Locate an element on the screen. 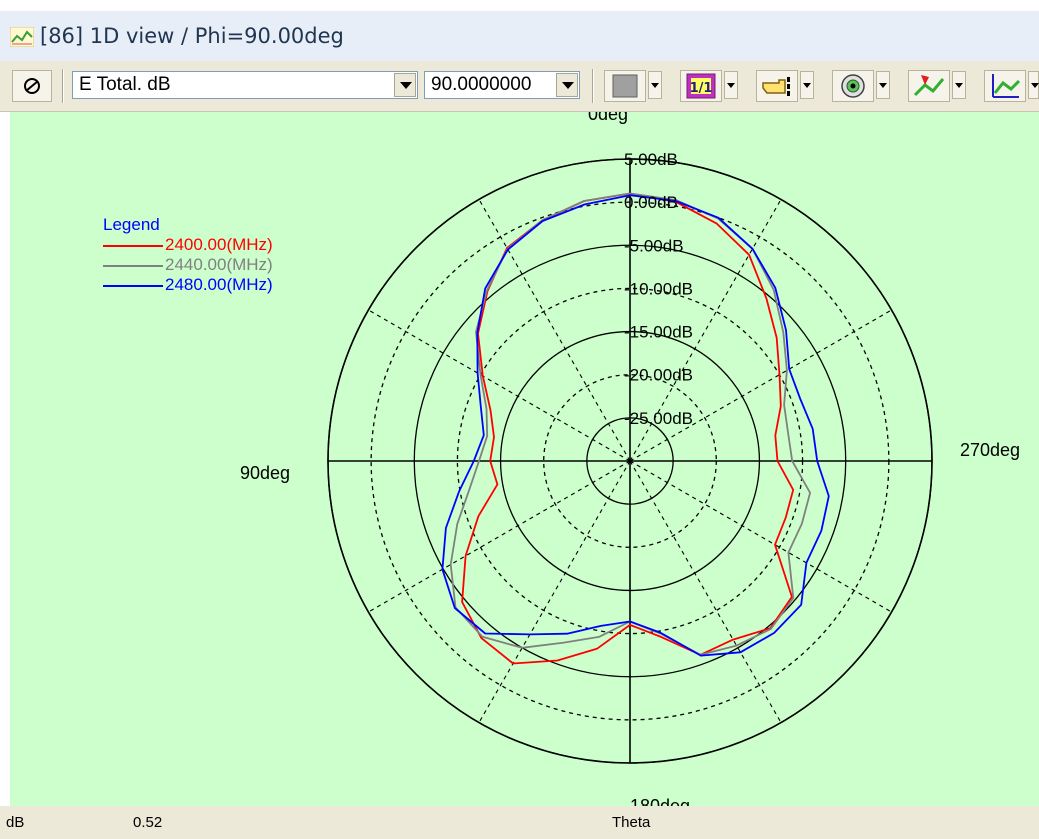 The height and width of the screenshot is (839, 1039). toolbar: E Total. dB 90.0000000 1/1 is located at coordinates (519, 86).